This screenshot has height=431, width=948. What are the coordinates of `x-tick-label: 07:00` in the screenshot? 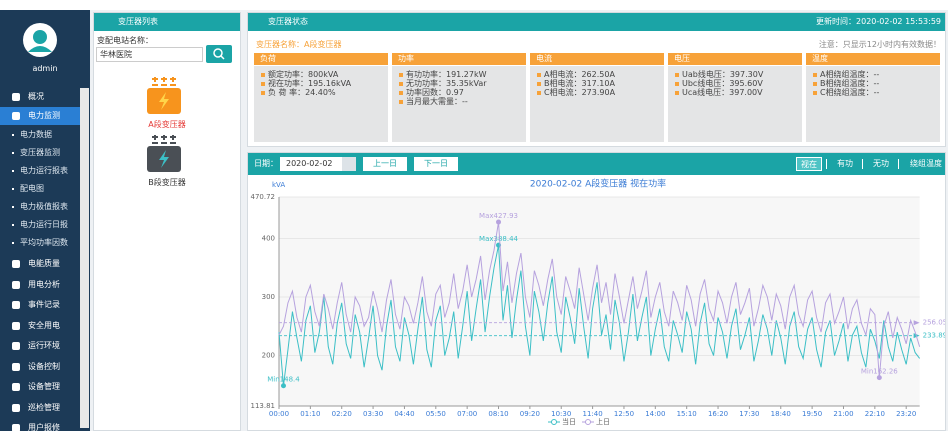 It's located at (467, 414).